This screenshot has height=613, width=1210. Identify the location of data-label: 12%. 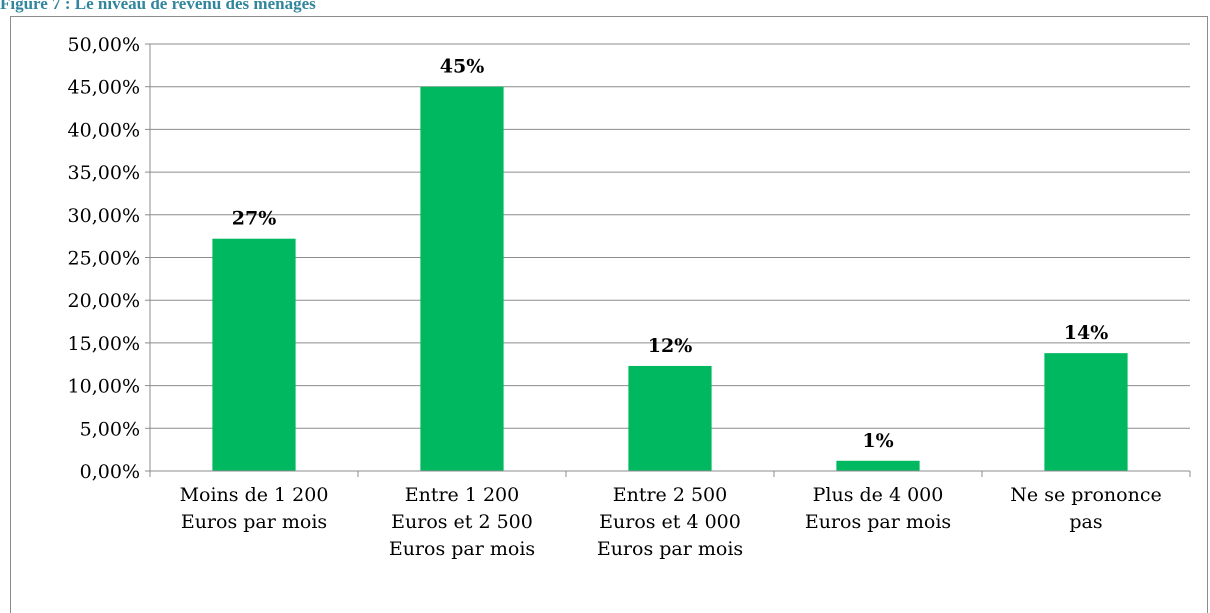
(670, 346).